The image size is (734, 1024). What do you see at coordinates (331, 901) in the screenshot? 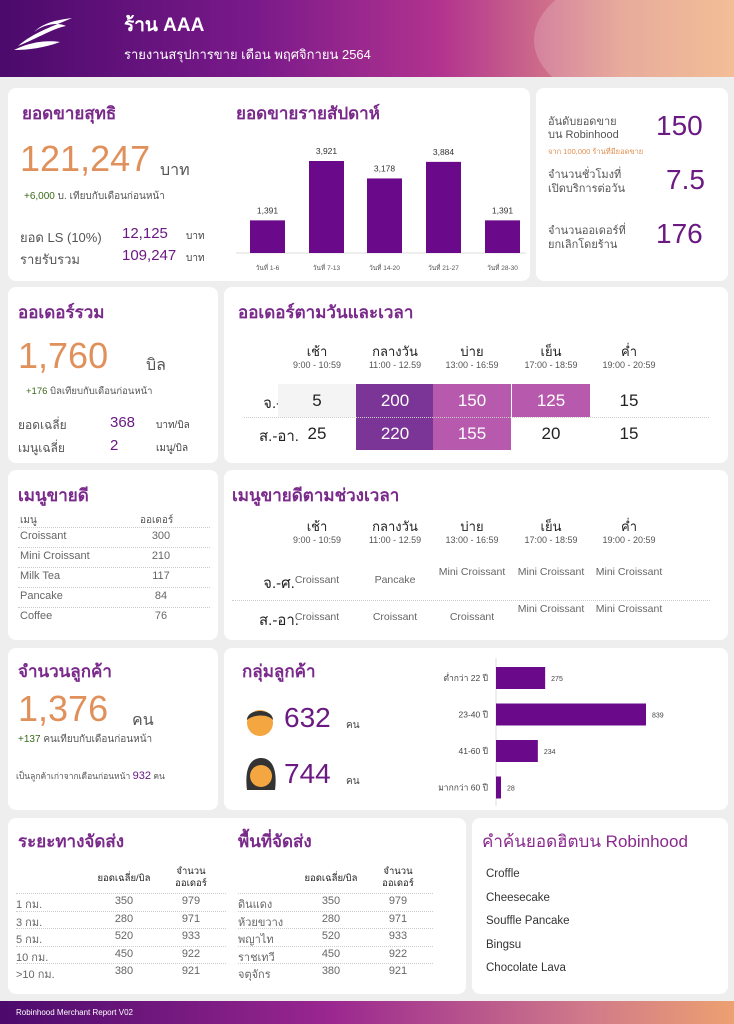
I see `row-avg: 350` at bounding box center [331, 901].